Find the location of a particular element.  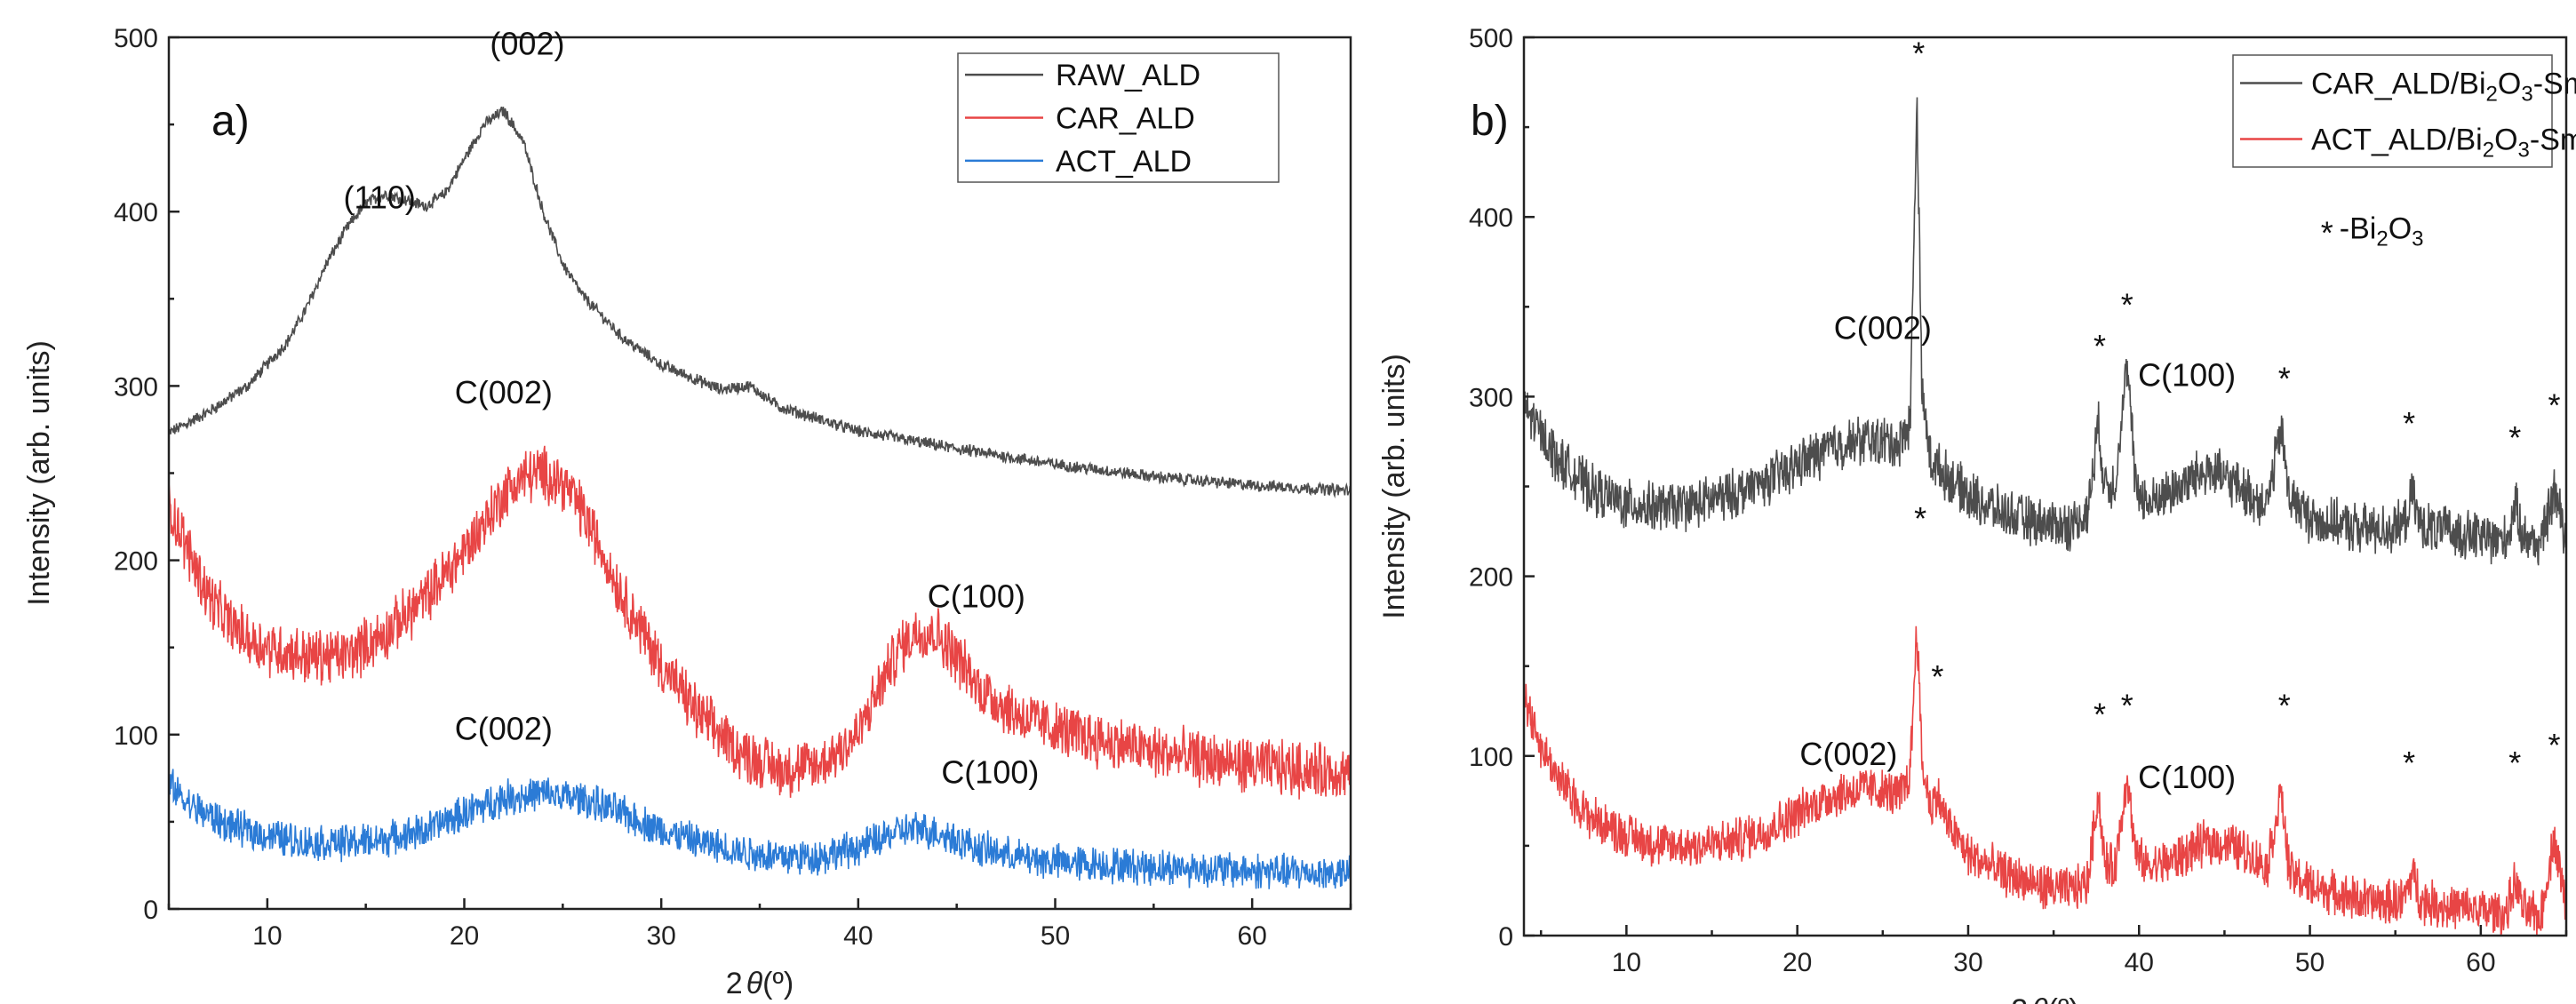

legend-entry: RAW_ALD is located at coordinates (1128, 76).